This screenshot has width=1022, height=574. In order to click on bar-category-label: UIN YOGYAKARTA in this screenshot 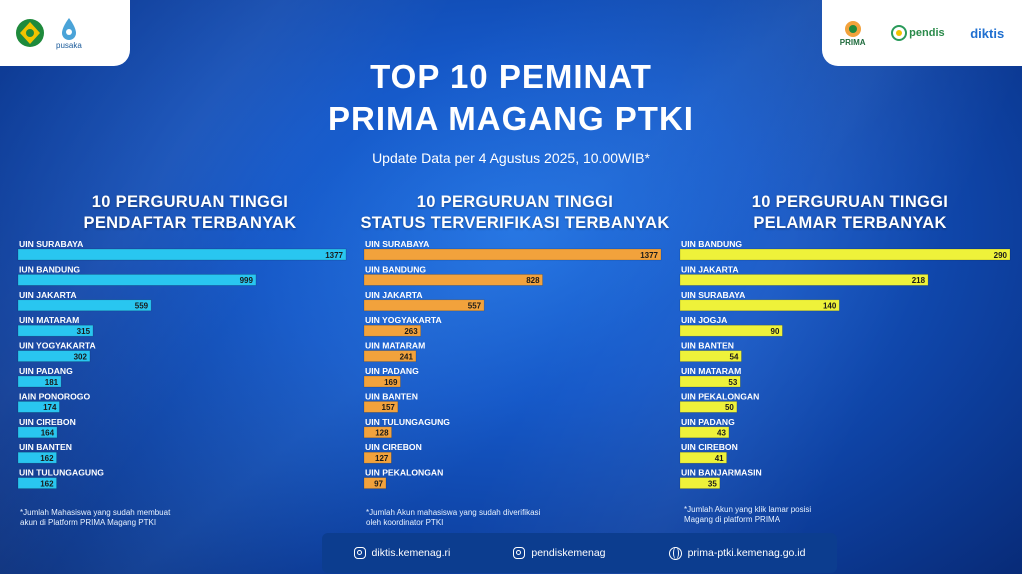, I will do `click(403, 320)`.